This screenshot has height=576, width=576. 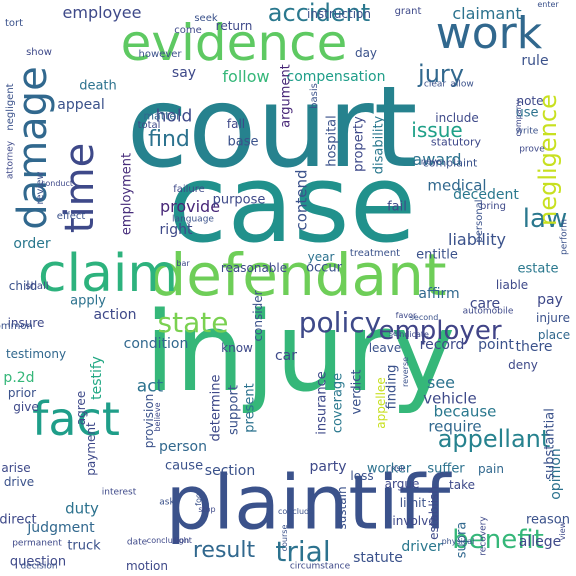 I want to click on word-follow: follow, so click(x=246, y=76).